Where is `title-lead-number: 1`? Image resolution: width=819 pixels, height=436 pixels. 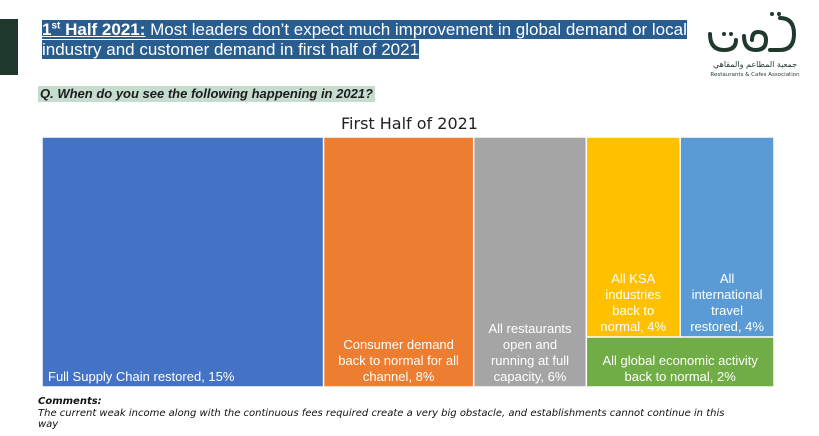 title-lead-number: 1 is located at coordinates (47, 29).